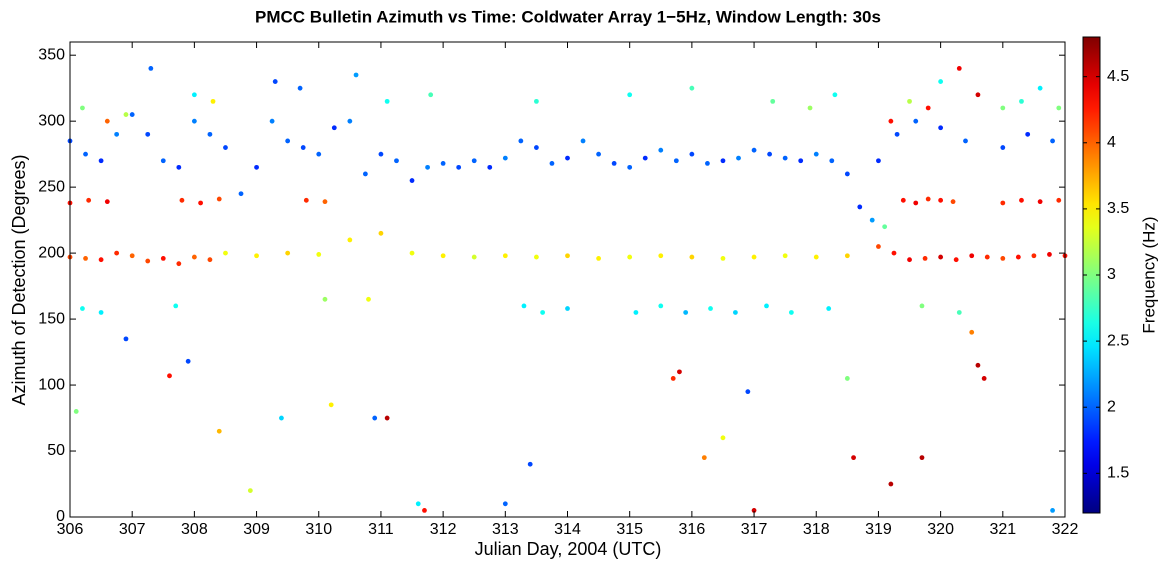 This screenshot has width=1167, height=569. Describe the element at coordinates (816, 529) in the screenshot. I see `x-tick-label: 318` at that location.